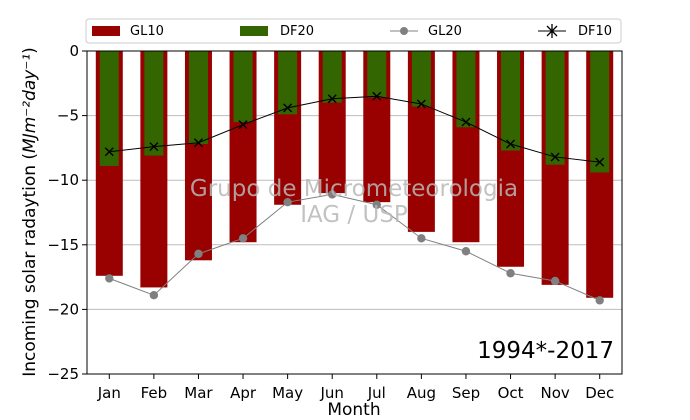 Image resolution: width=690 pixels, height=420 pixels. Describe the element at coordinates (545, 351) in the screenshot. I see `period-label: 1994*-2017` at that location.